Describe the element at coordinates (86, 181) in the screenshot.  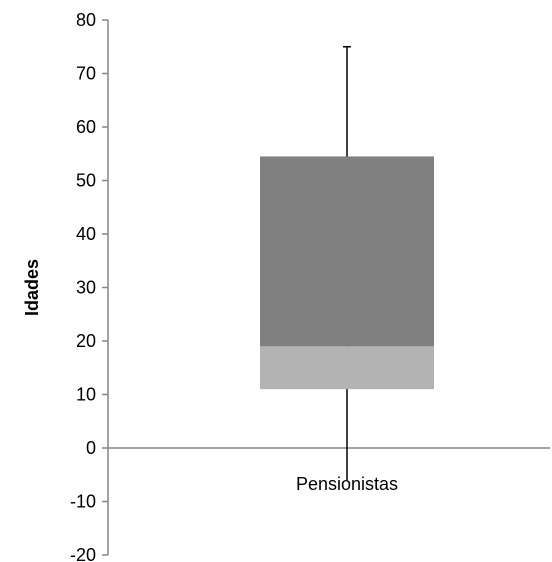
I see `y-tick-label: 50` at that location.